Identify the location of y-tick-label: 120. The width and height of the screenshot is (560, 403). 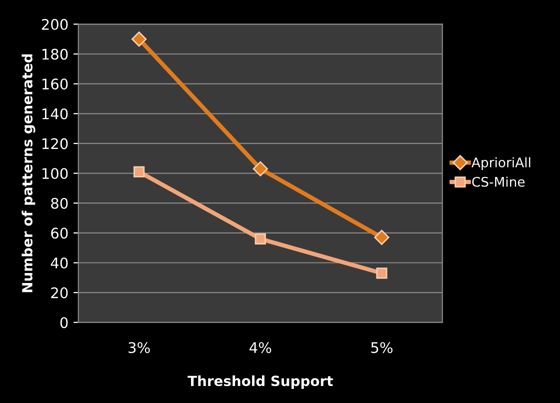
(55, 144).